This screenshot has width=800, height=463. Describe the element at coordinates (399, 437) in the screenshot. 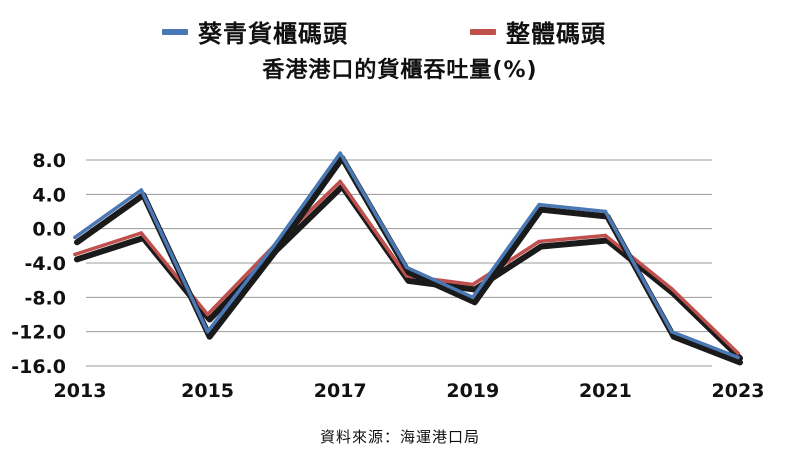

I see `source-note: 資料來源：海運港口局` at that location.